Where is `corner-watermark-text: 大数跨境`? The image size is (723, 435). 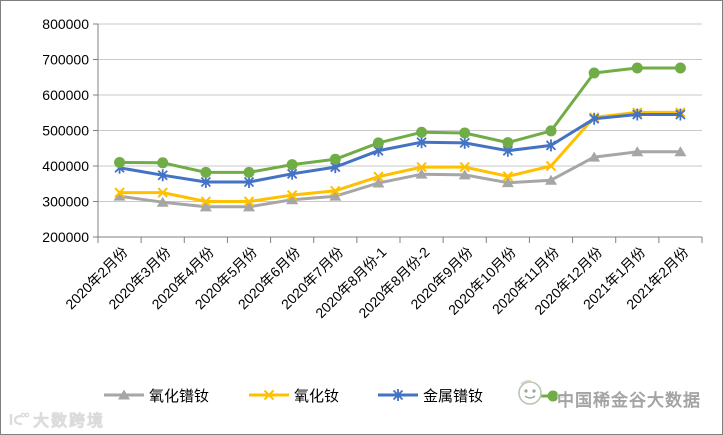 corner-watermark-text: 大数跨境 is located at coordinates (69, 421).